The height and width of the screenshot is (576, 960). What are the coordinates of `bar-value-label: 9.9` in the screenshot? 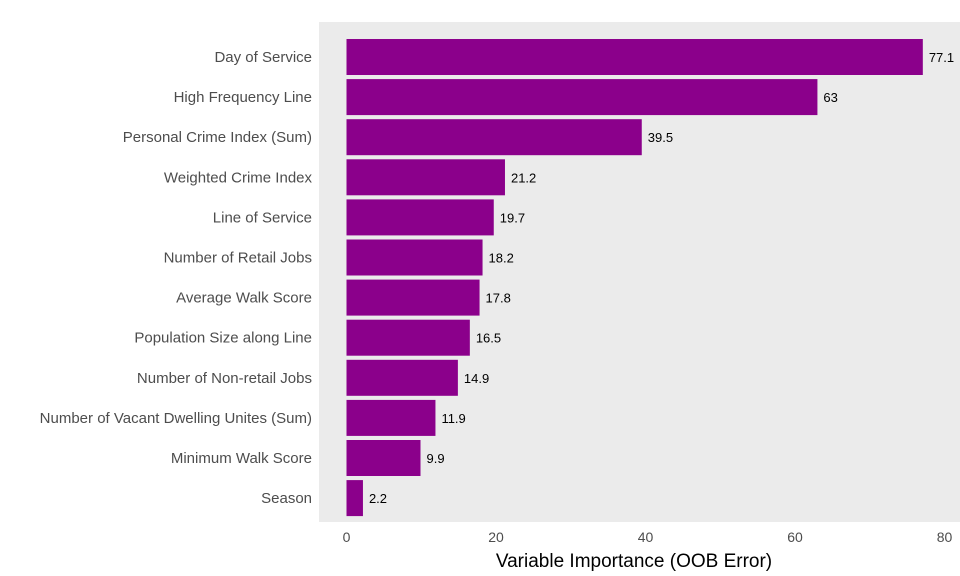 It's located at (436, 458).